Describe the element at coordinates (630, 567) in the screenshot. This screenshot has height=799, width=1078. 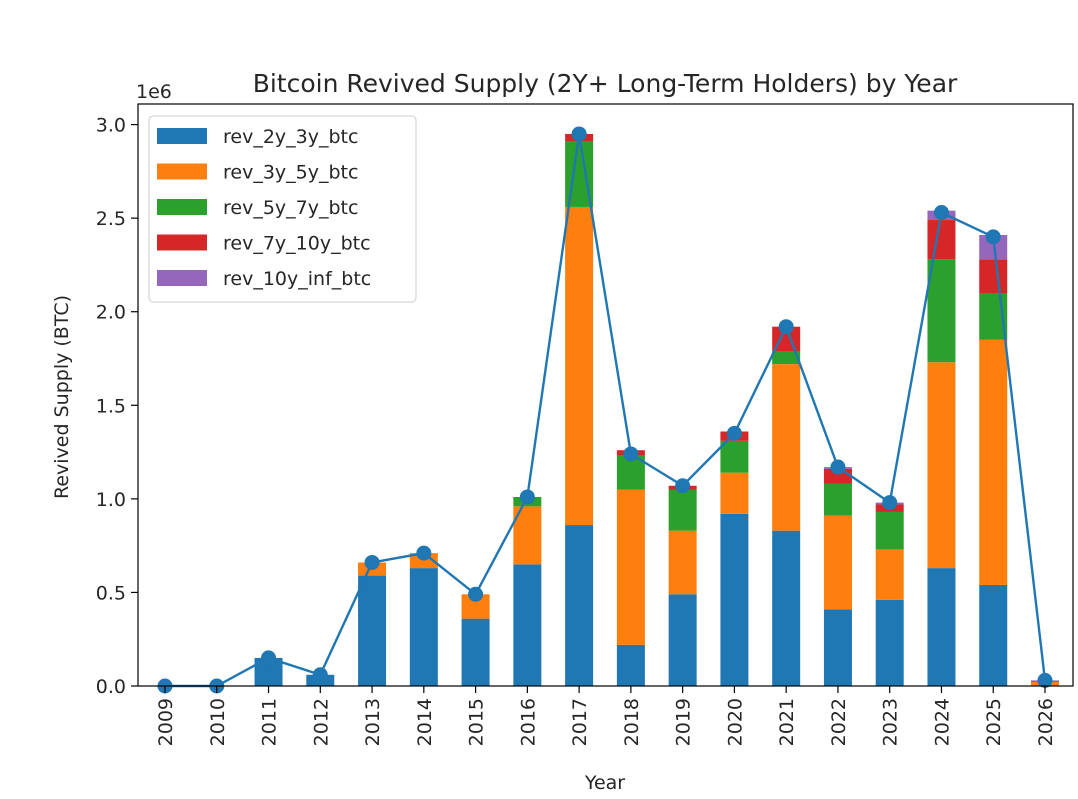
I see `bar-rev_3y_5y_btc-2018` at that location.